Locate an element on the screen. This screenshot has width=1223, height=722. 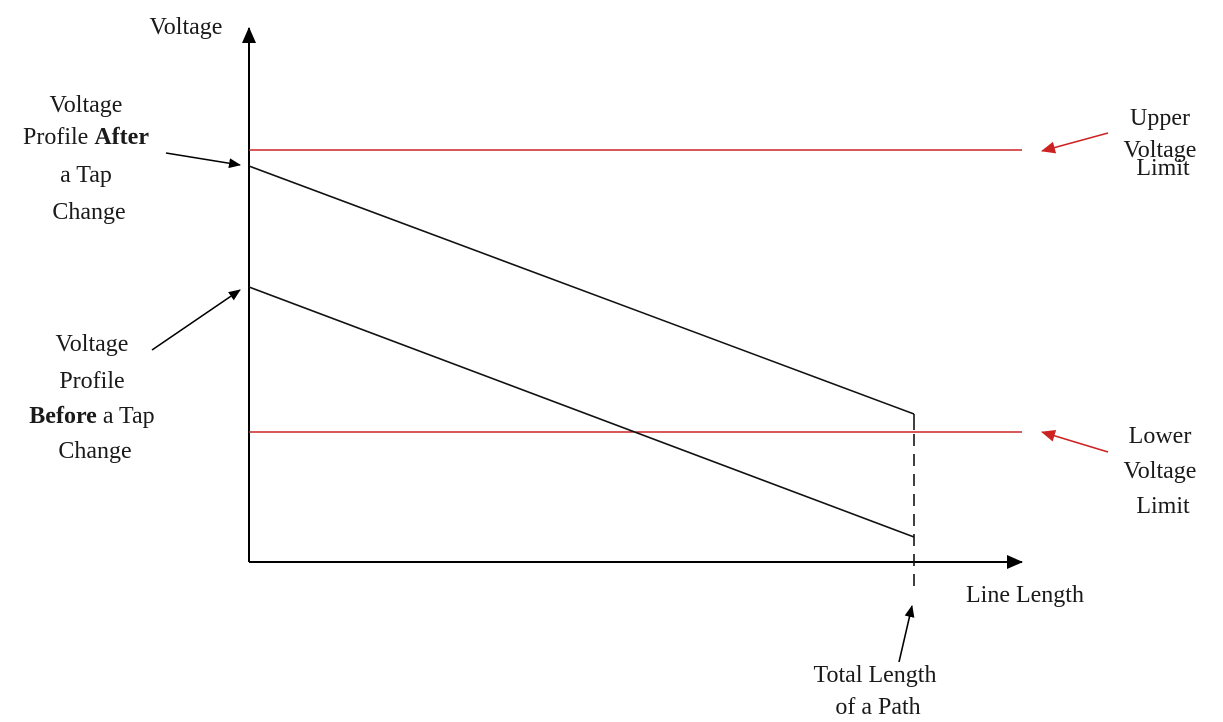
upper-limit-label: Upper Voltage Limit is located at coordinates (1163, 143).